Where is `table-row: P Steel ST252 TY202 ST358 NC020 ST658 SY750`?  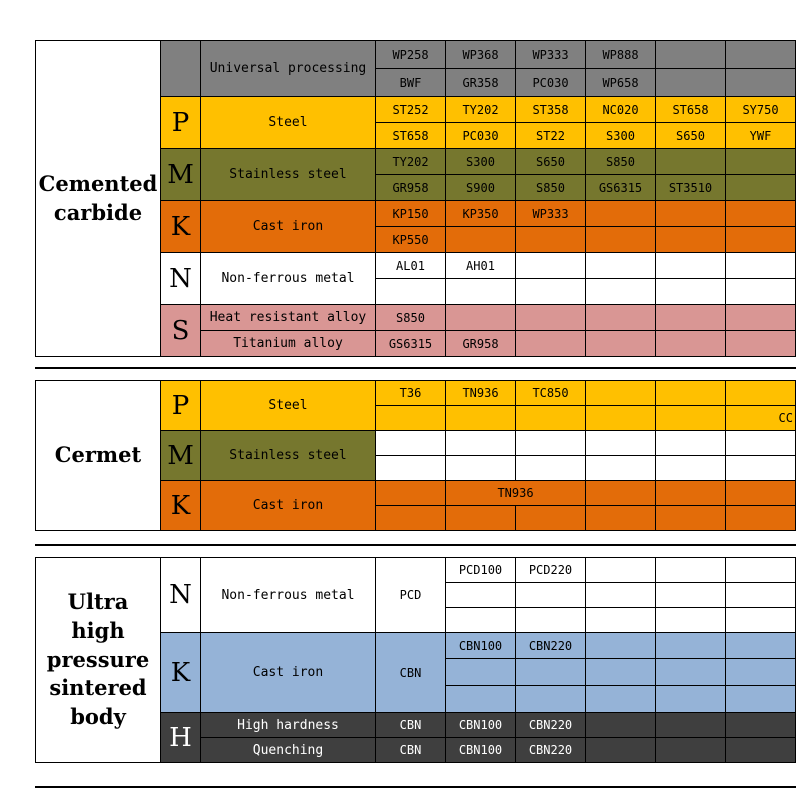
table-row: P Steel ST252 TY202 ST358 NC020 ST658 SY750 is located at coordinates (416, 122).